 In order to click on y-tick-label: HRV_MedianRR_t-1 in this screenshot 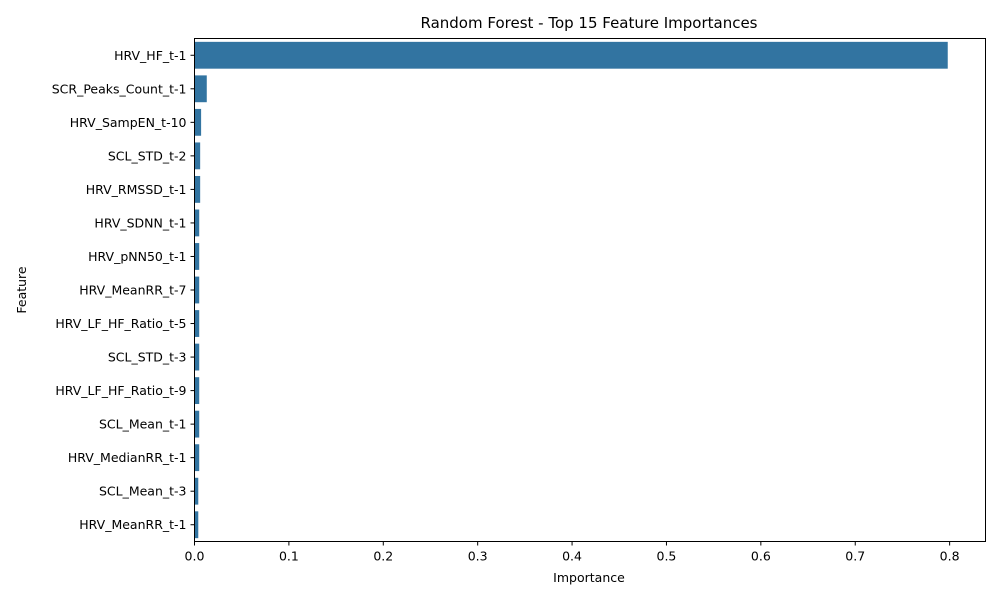, I will do `click(127, 457)`.